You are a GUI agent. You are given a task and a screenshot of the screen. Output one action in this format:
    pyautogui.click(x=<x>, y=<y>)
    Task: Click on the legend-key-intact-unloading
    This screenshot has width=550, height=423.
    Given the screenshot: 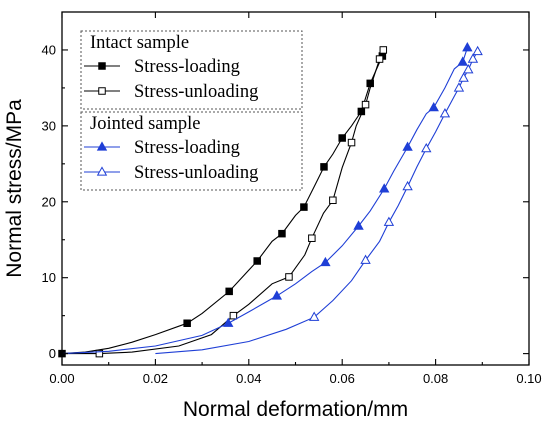 What is the action you would take?
    pyautogui.click(x=102, y=91)
    